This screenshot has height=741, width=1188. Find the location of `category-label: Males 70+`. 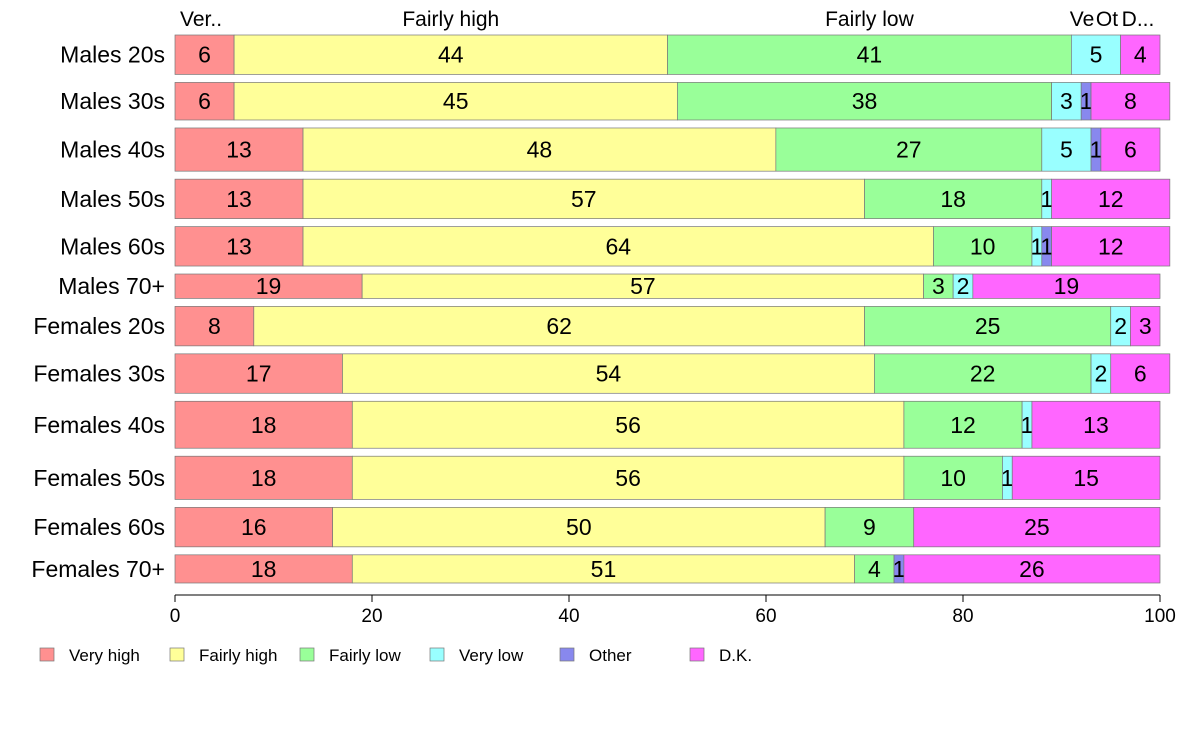

category-label: Males 70+ is located at coordinates (111, 286).